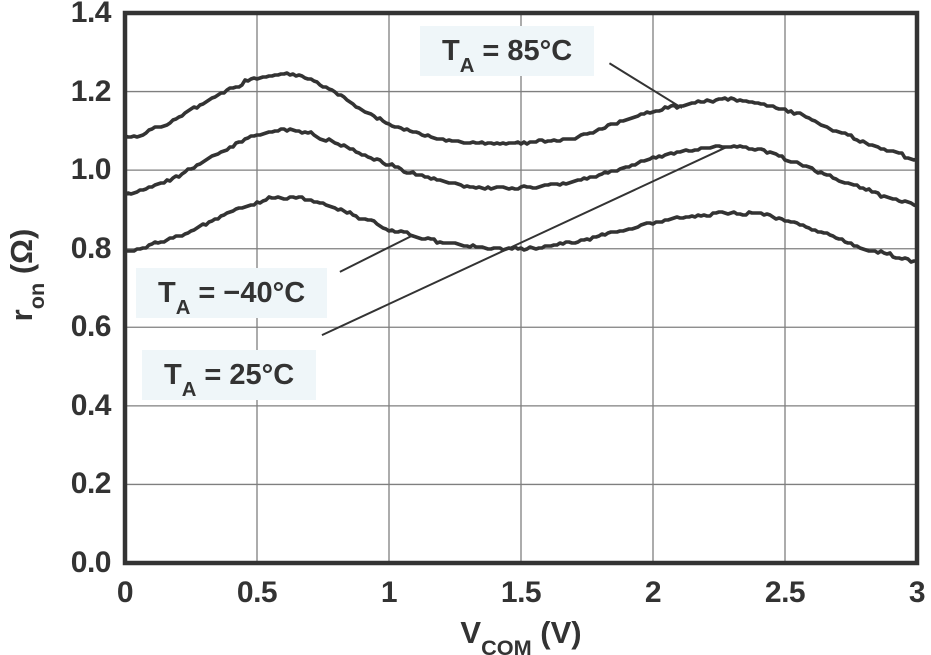  Describe the element at coordinates (37, 296) in the screenshot. I see `y-axis-title-subscript: on` at that location.